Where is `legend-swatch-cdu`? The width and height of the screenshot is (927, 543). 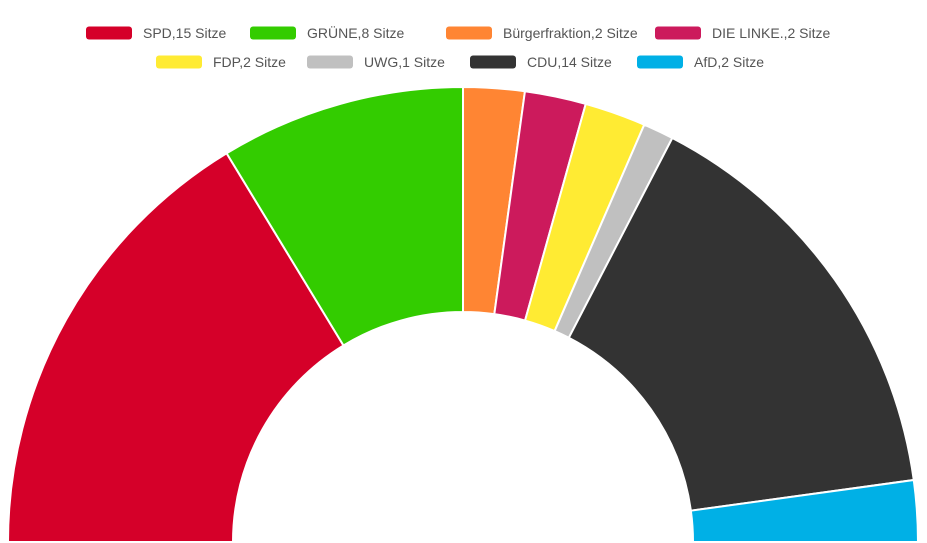
legend-swatch-cdu is located at coordinates (493, 62).